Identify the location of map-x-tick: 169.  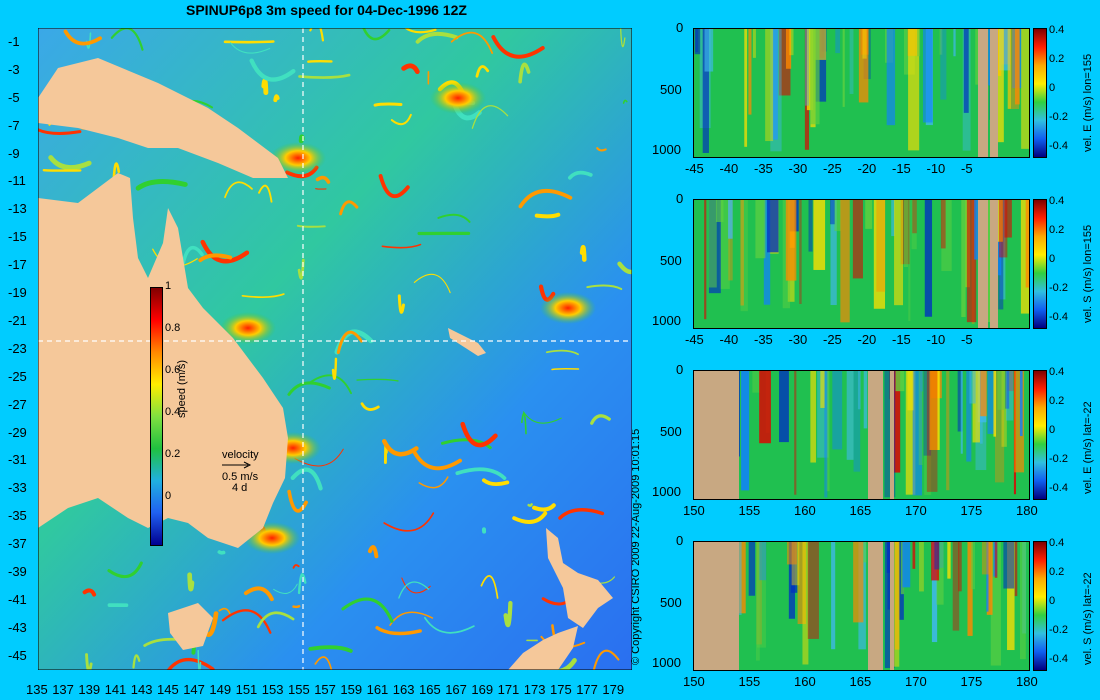
(482, 689).